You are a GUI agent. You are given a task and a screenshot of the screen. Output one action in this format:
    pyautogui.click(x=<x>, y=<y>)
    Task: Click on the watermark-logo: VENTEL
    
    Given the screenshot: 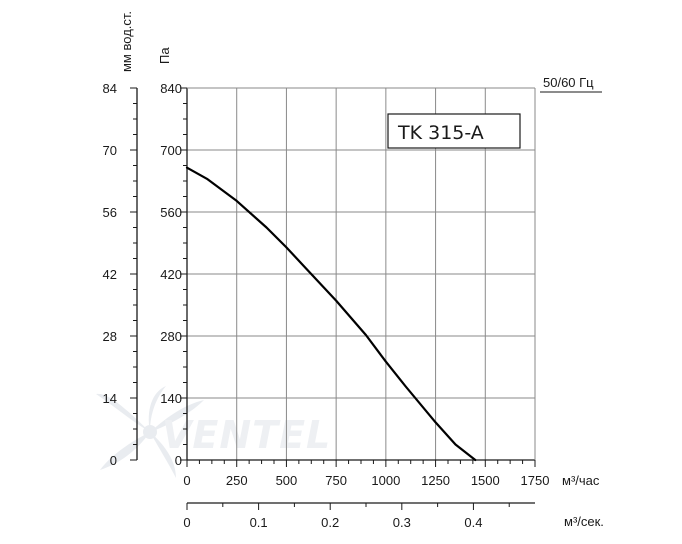 What is the action you would take?
    pyautogui.click(x=213, y=432)
    